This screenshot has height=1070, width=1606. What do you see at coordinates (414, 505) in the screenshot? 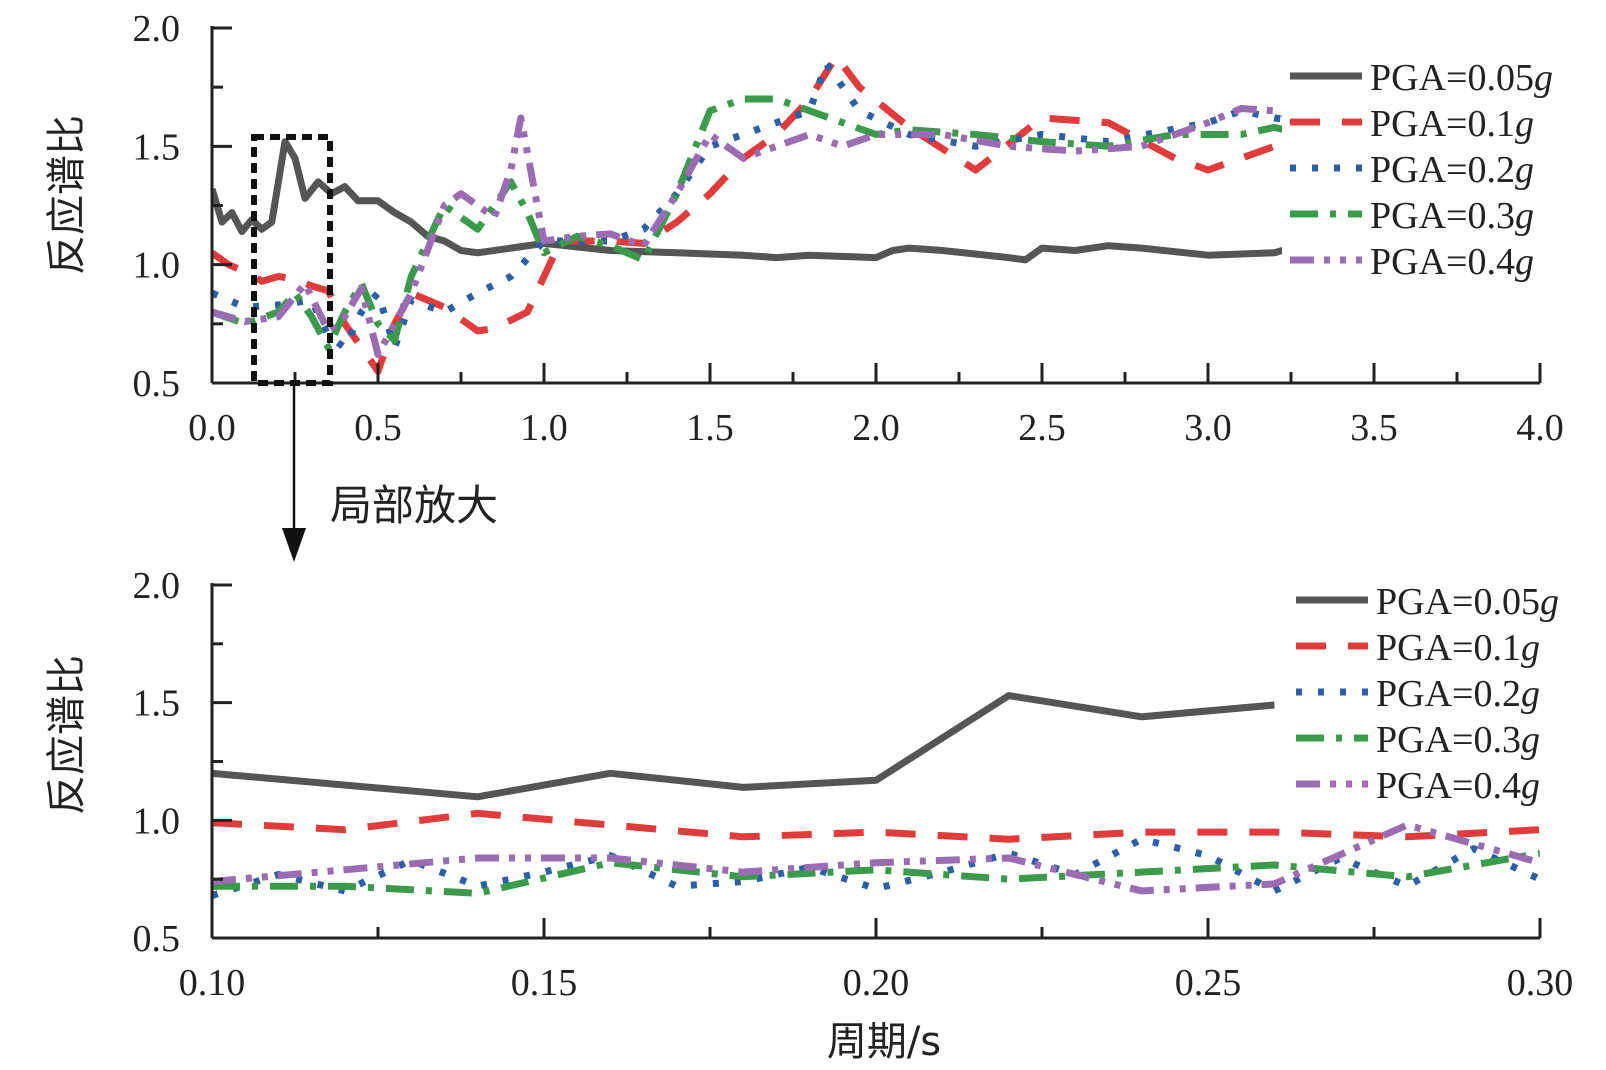
I see `zoom-label: 局部放大` at bounding box center [414, 505].